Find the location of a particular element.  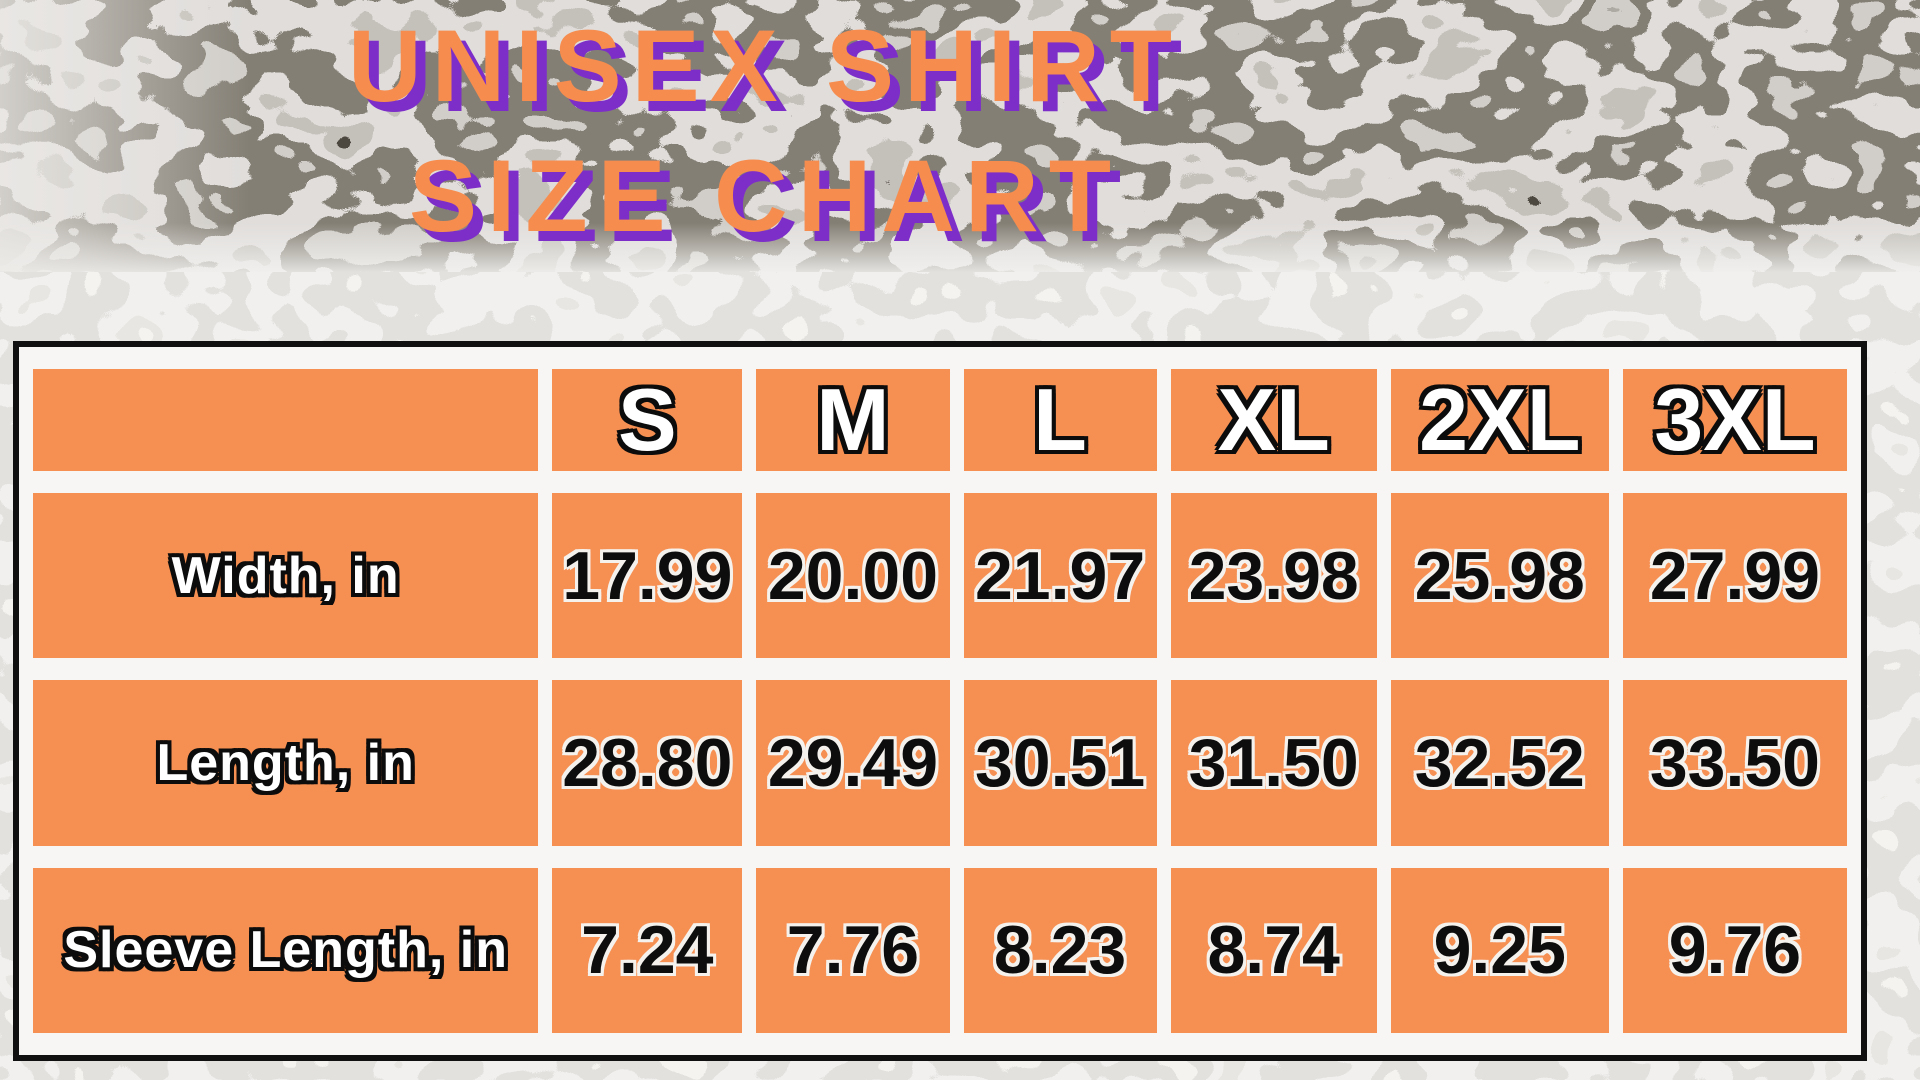

column-header-l: L is located at coordinates (1060, 420).